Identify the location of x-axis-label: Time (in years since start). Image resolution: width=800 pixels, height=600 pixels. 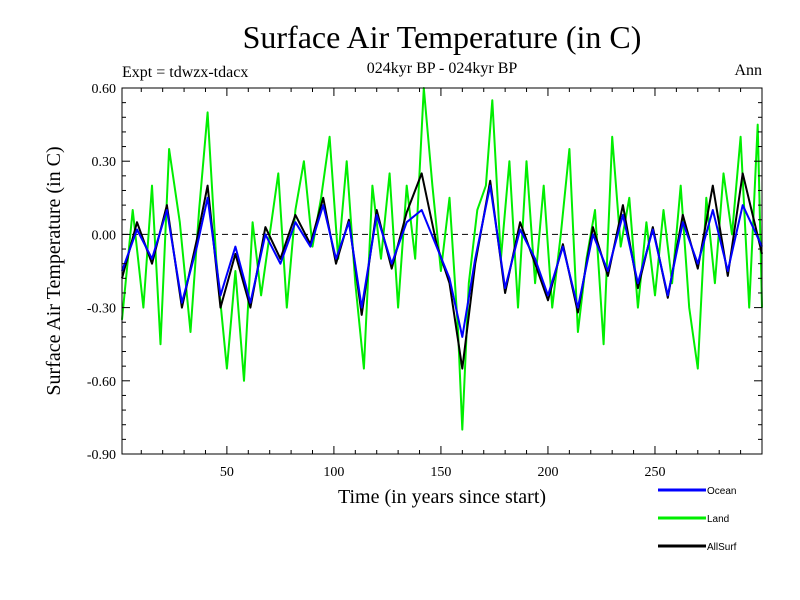
(442, 497).